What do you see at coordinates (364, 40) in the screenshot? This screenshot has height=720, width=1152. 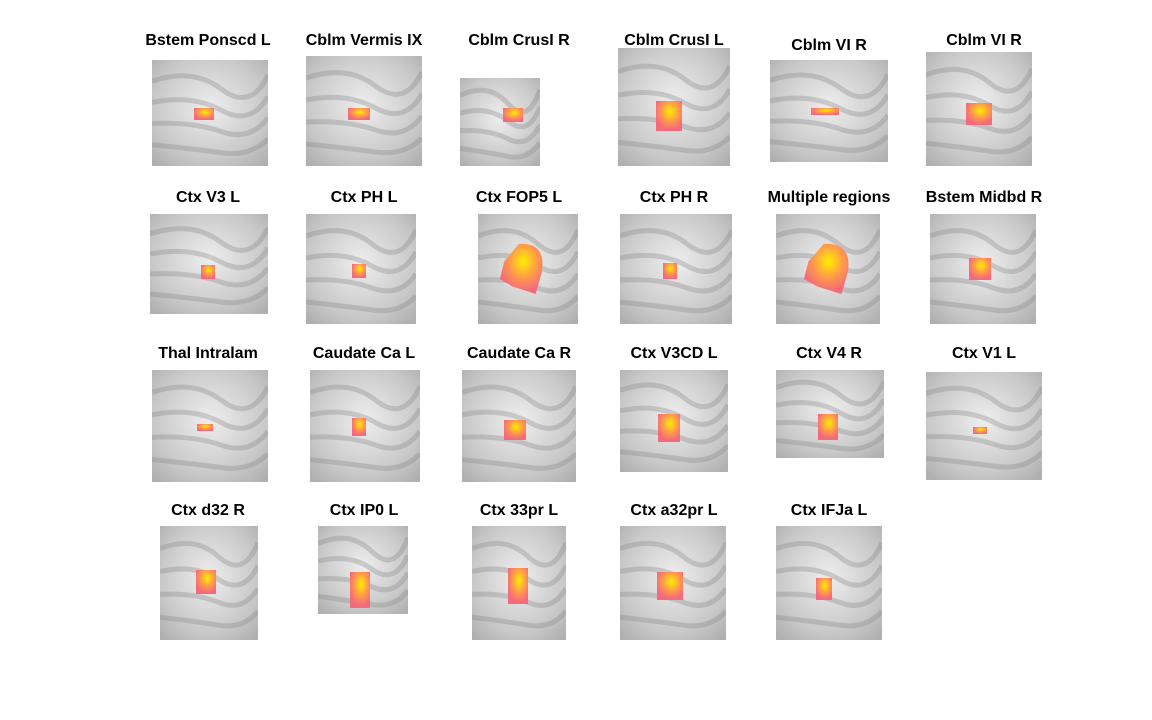 I see `panel-title: Cblm Vermis IX` at bounding box center [364, 40].